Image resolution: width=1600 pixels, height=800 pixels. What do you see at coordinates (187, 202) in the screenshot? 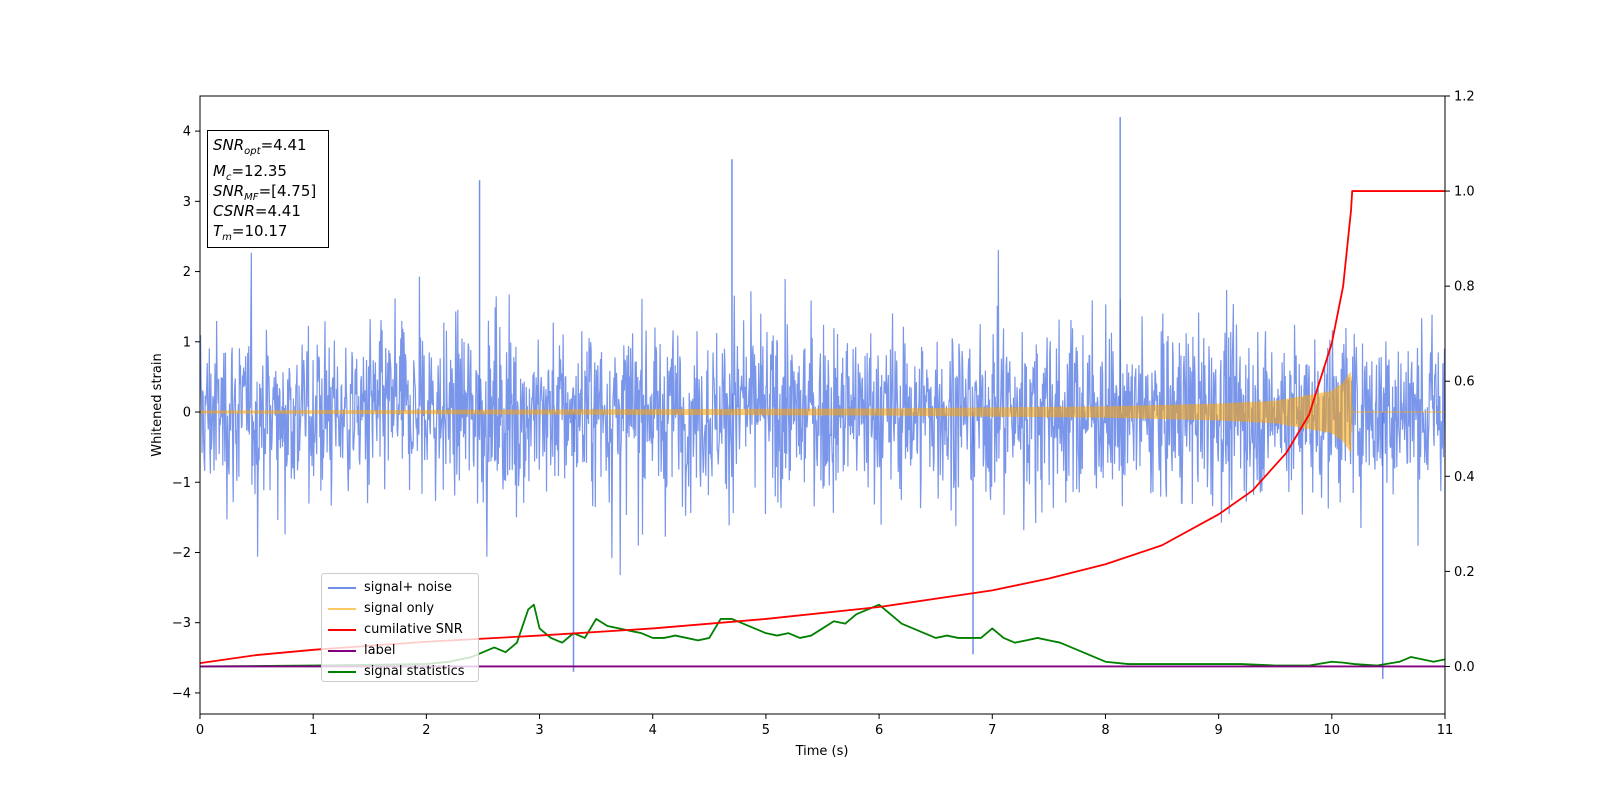
I see `y-tick-label: 3` at bounding box center [187, 202].